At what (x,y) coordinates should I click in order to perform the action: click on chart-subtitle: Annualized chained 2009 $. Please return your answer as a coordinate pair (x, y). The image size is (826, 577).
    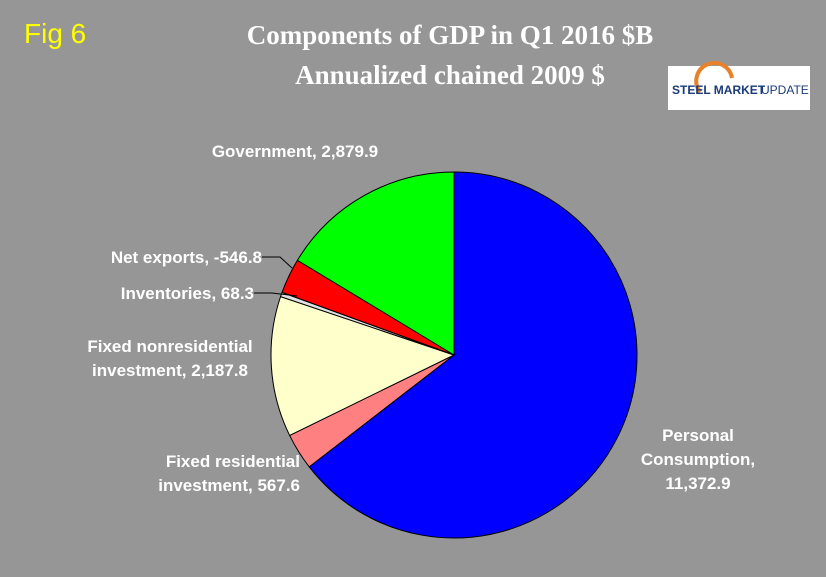
    Looking at the image, I should click on (450, 75).